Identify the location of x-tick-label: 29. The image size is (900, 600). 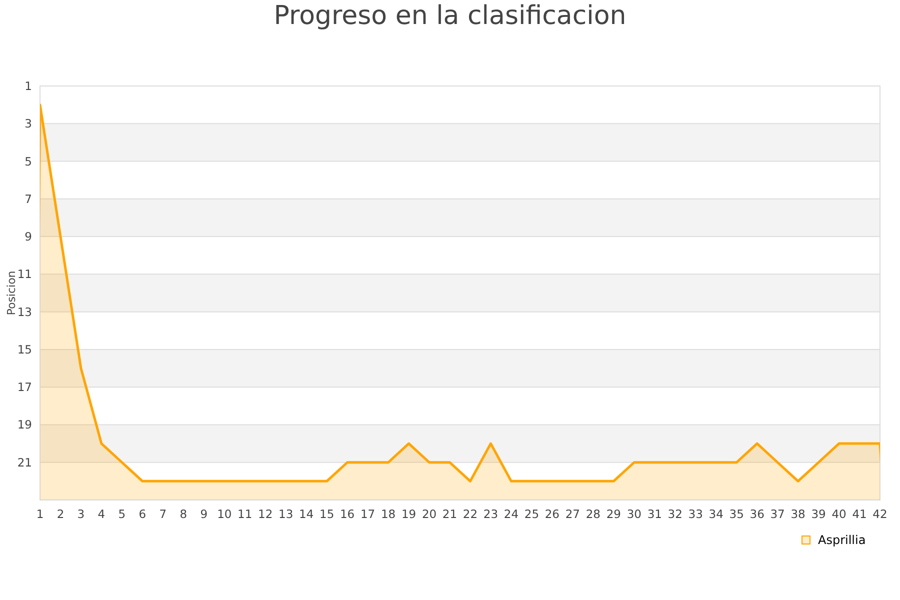
(613, 514).